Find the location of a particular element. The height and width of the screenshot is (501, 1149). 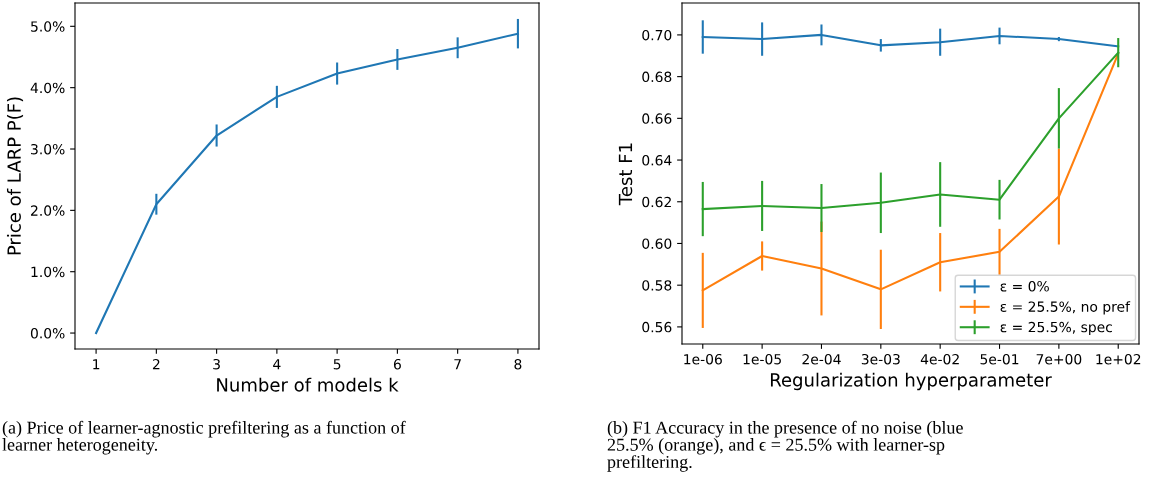

x-tick-label: 1e-06 is located at coordinates (703, 359).